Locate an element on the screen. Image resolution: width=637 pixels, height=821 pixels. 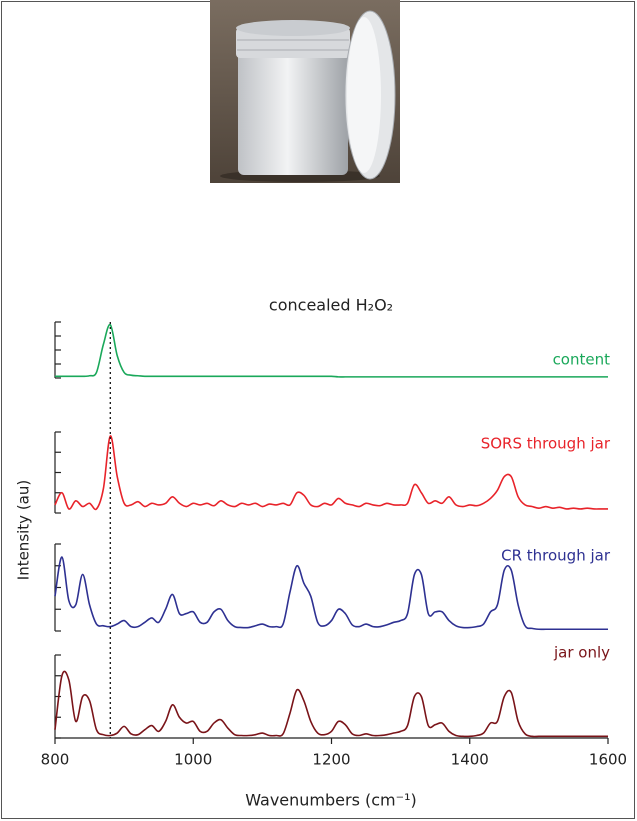
x-tick-label: 1600 is located at coordinates (608, 760).